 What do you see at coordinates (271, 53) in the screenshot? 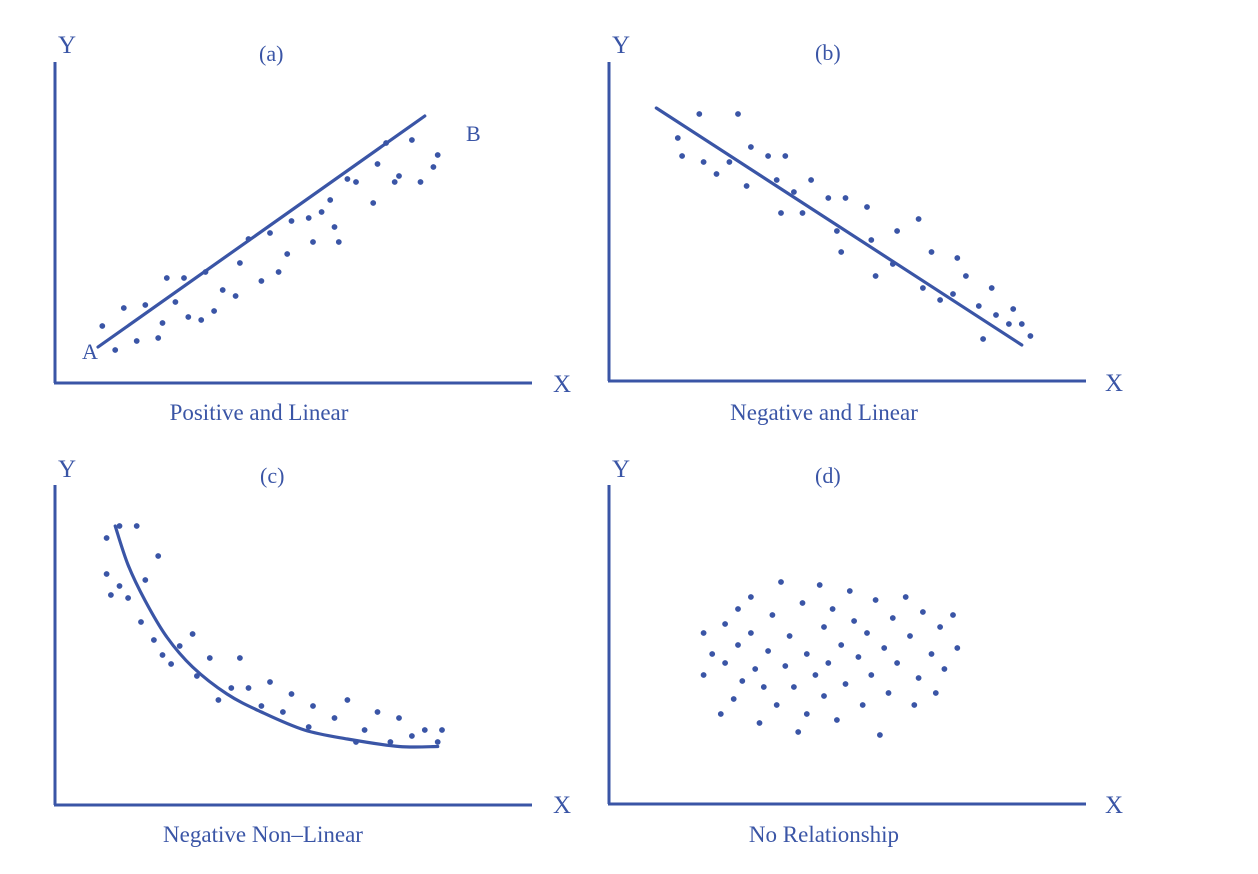
I see `panel-a-tag: (a)` at bounding box center [271, 53].